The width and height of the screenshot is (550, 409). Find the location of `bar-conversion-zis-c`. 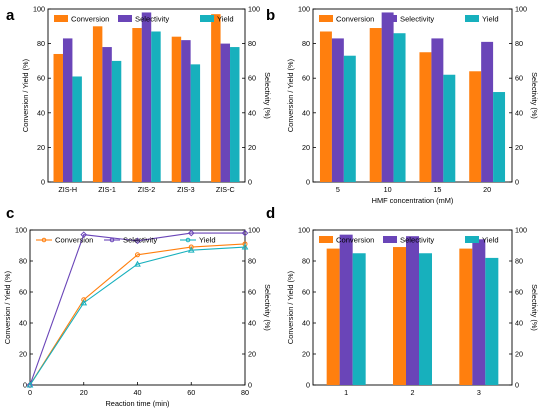

bar-conversion-zis-c is located at coordinates (216, 98).